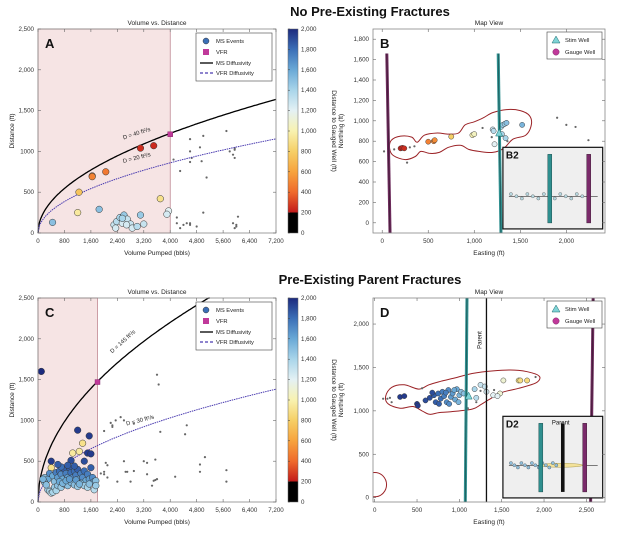 Image resolution: width=620 pixels, height=538 pixels. What do you see at coordinates (384, 312) in the screenshot?
I see `panel-label: D` at bounding box center [384, 312].